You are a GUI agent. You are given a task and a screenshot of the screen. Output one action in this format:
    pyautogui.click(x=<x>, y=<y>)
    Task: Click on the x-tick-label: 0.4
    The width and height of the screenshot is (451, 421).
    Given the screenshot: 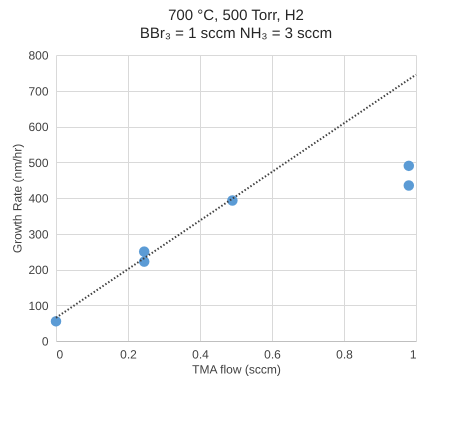 What is the action you would take?
    pyautogui.click(x=201, y=355)
    